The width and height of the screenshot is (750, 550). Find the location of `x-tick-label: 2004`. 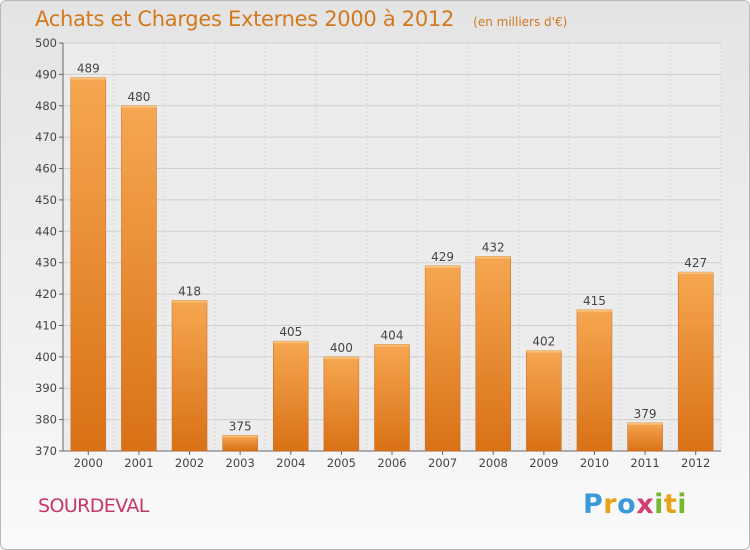

x-tick-label: 2004 is located at coordinates (290, 463).